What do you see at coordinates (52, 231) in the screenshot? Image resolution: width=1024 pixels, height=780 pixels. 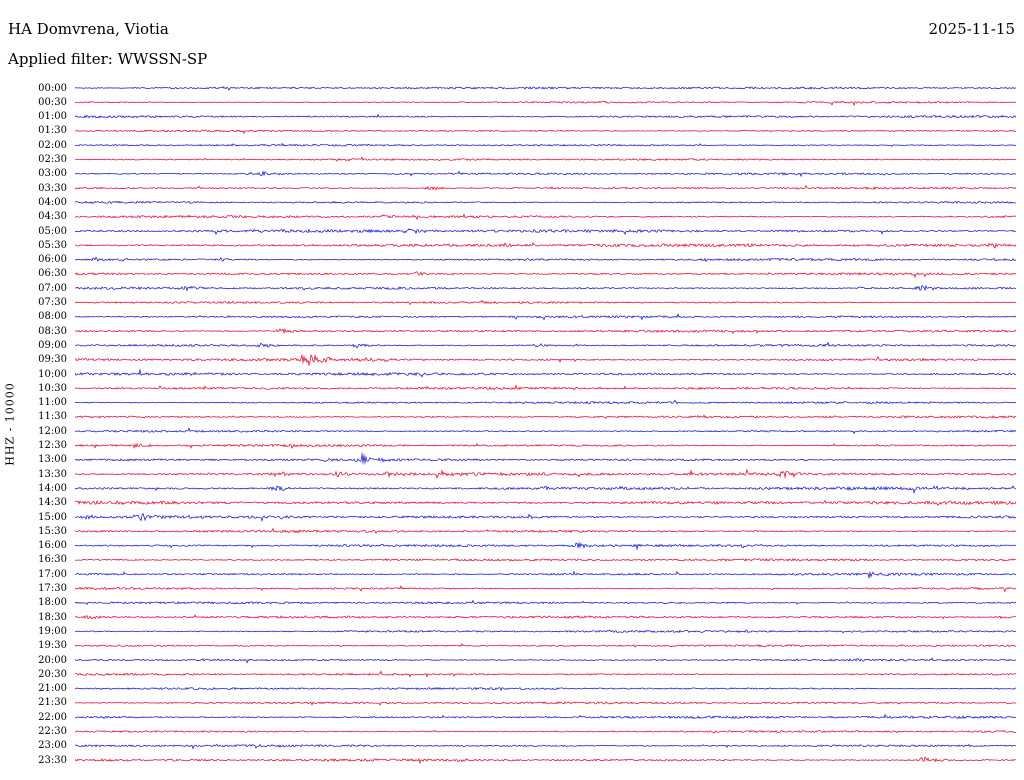 I see `time-label: 05:00` at bounding box center [52, 231].